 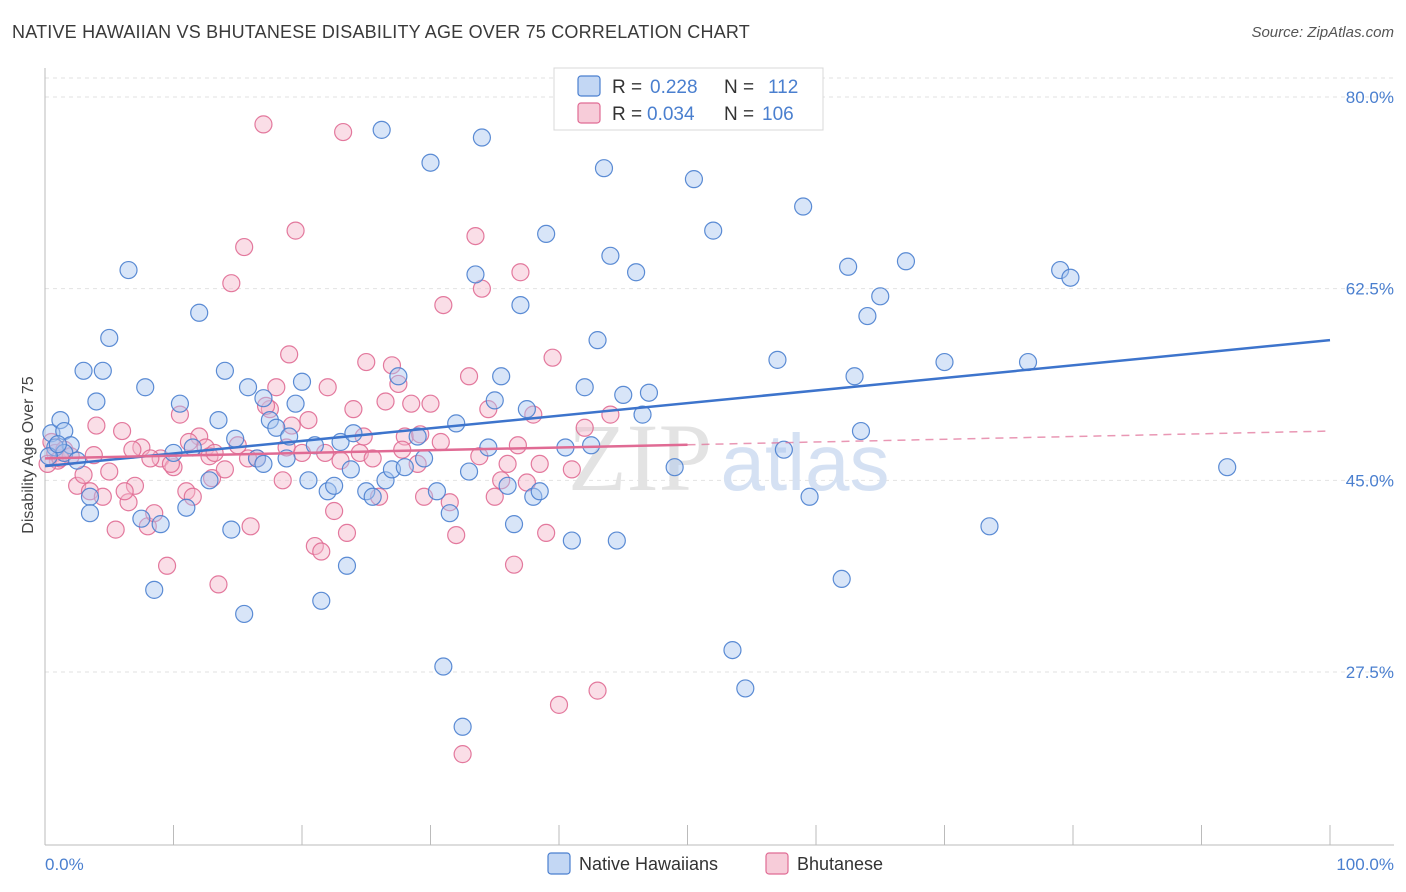 I want to click on series-legend-label-native-hawaiians: Native Hawaiians, so click(x=648, y=864).